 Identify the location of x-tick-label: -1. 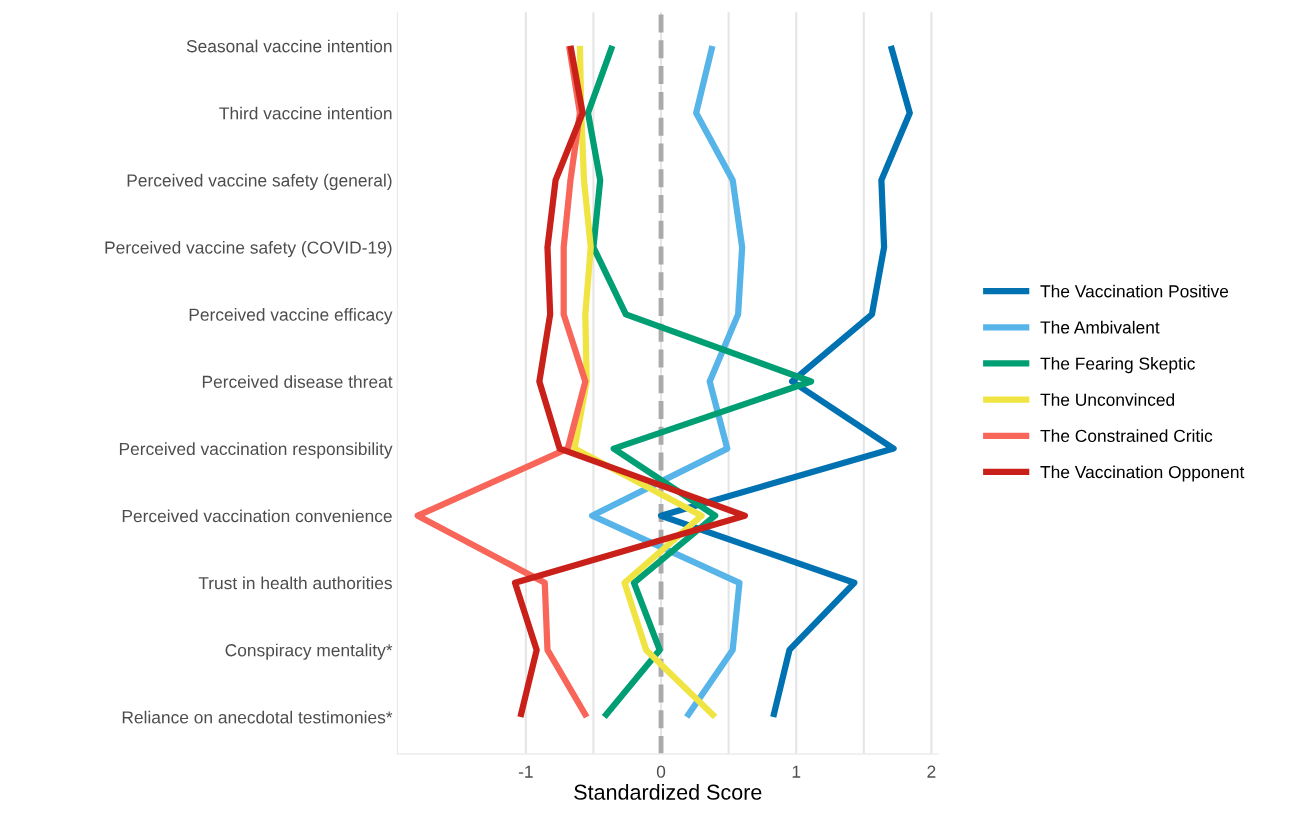
(525, 771).